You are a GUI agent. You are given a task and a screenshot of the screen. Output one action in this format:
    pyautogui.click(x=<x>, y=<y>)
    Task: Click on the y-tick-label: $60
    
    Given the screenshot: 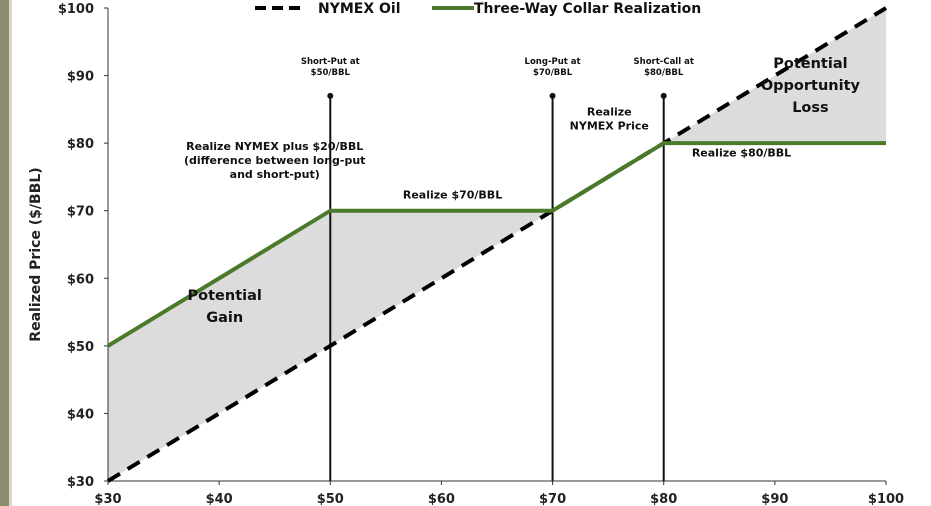 What is the action you would take?
    pyautogui.click(x=80, y=279)
    